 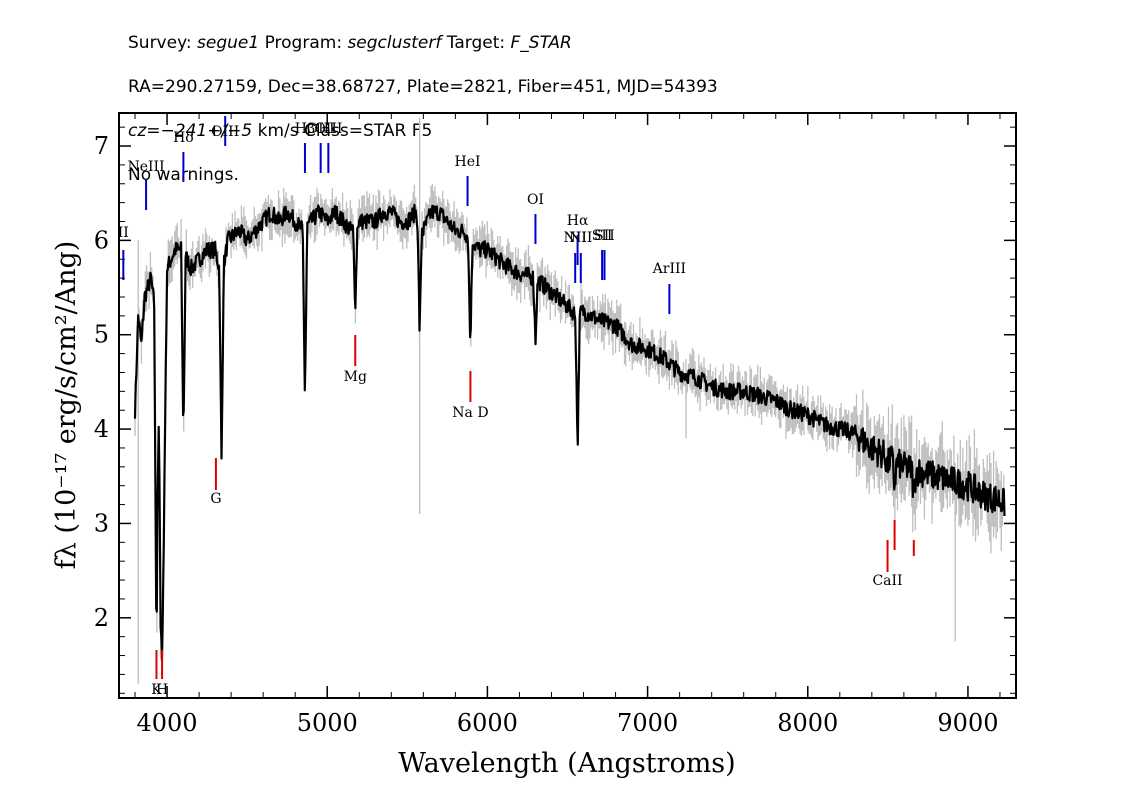 What do you see at coordinates (101, 240) in the screenshot?
I see `y-tick-label: 6` at bounding box center [101, 240].